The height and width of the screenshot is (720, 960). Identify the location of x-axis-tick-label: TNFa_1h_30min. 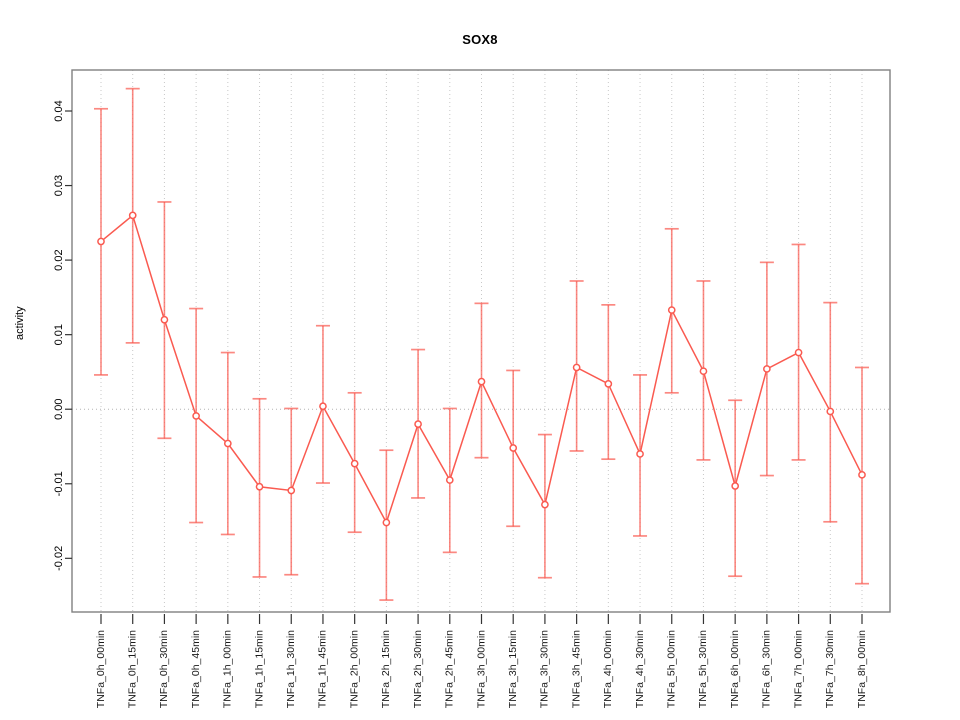
(291, 669).